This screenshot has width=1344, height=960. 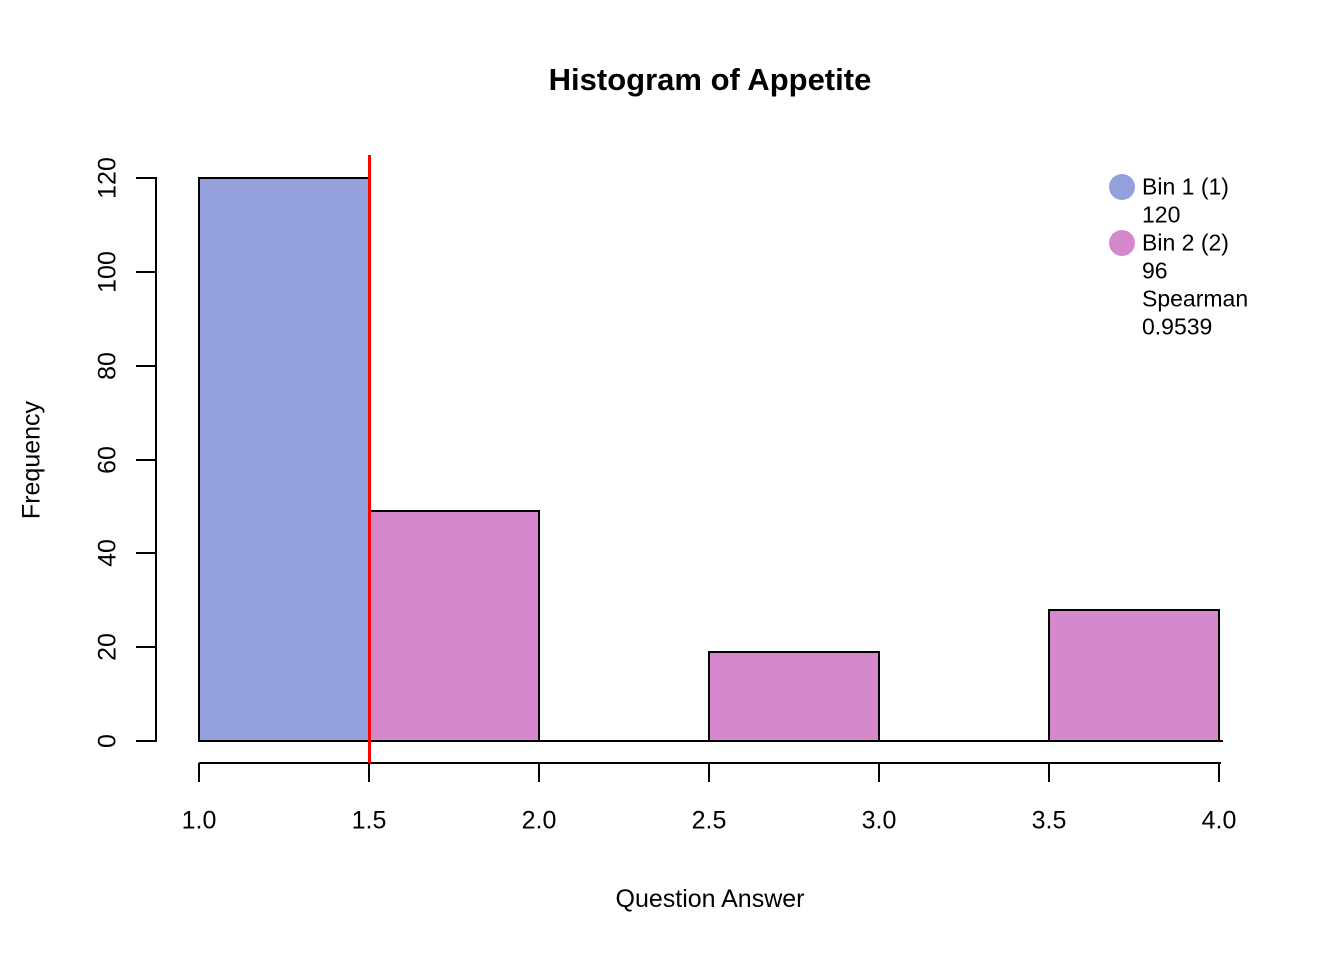 I want to click on y-tick-label: 60, so click(x=107, y=459).